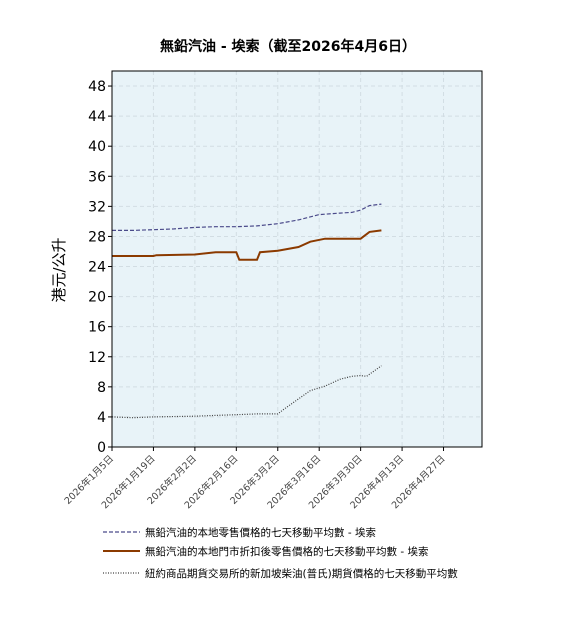 This screenshot has width=580, height=624. Describe the element at coordinates (288, 46) in the screenshot. I see `chart-title: 無鉛汽油 - 埃索（截至2026年4月6日）` at that location.